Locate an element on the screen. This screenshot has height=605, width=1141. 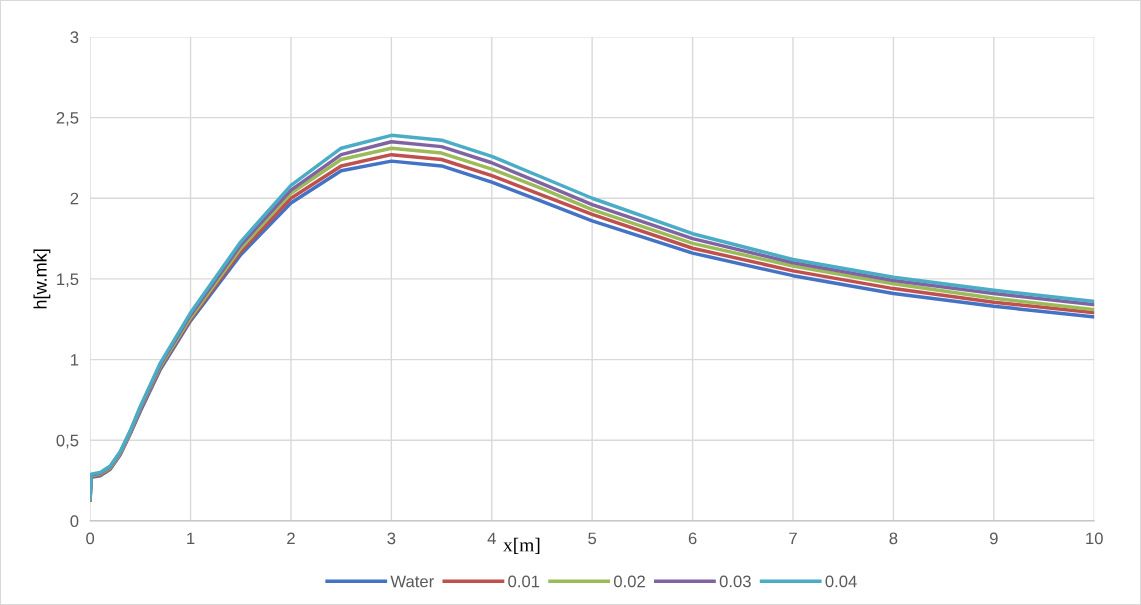
x-axis-title: x[m] is located at coordinates (521, 545).